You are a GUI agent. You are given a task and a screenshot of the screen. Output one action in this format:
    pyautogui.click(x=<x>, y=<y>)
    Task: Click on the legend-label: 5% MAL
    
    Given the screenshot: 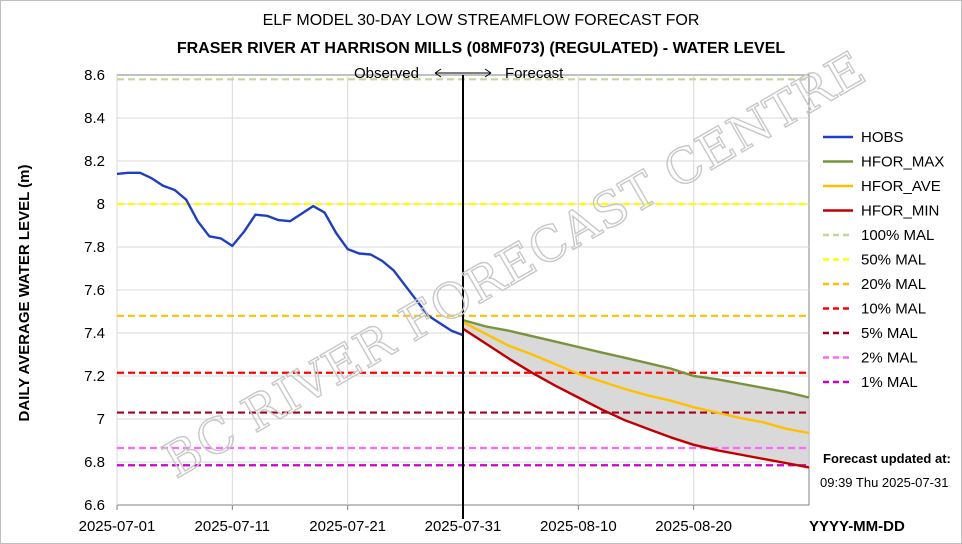 What is the action you would take?
    pyautogui.click(x=889, y=333)
    